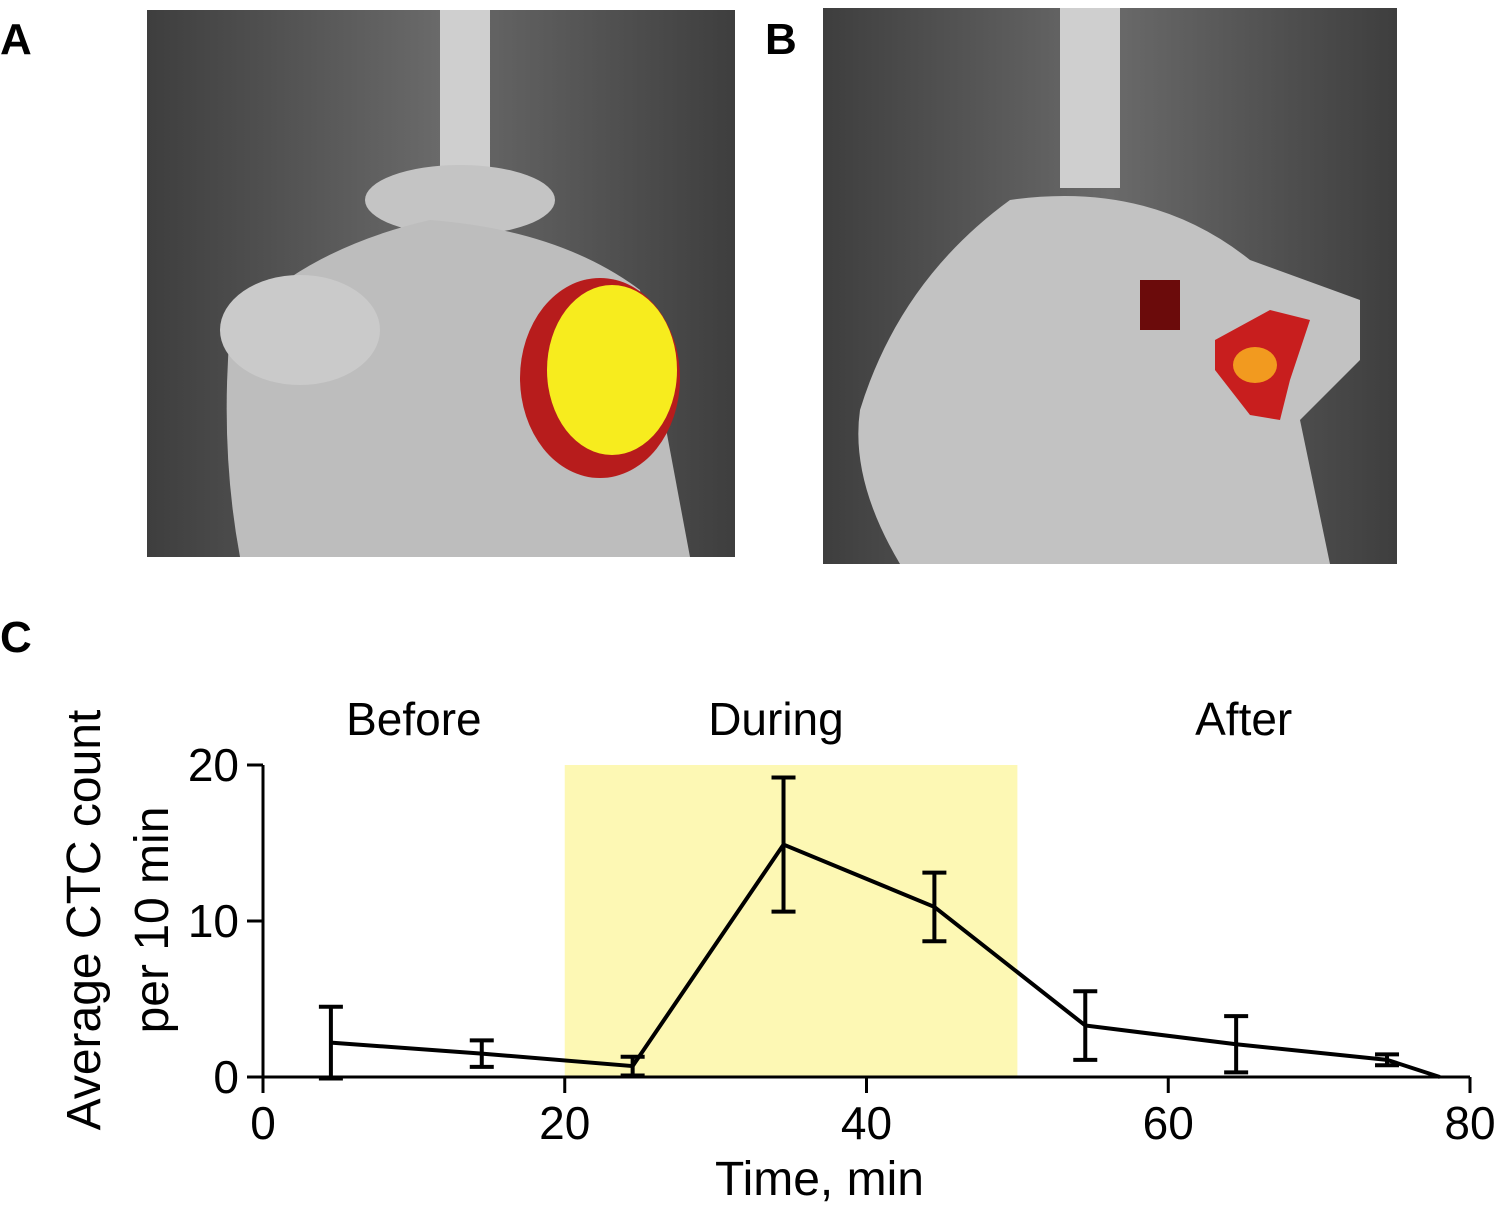 The image size is (1500, 1212). Describe the element at coordinates (152, 920) in the screenshot. I see `y-axis-title: per 10 min` at that location.